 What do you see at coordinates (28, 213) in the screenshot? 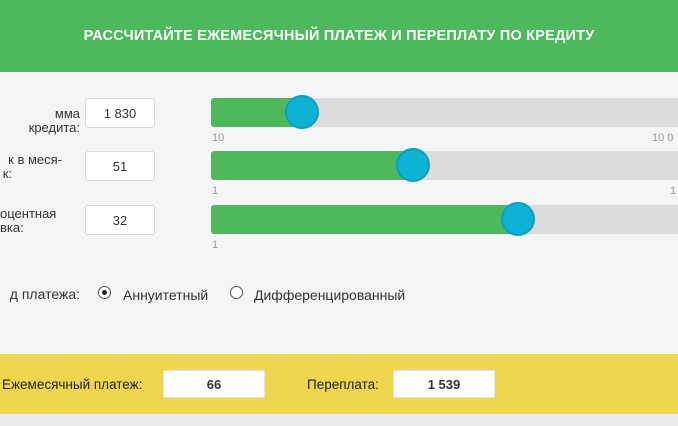
I see `interest-rate-label-line1: оцентная` at bounding box center [28, 213].